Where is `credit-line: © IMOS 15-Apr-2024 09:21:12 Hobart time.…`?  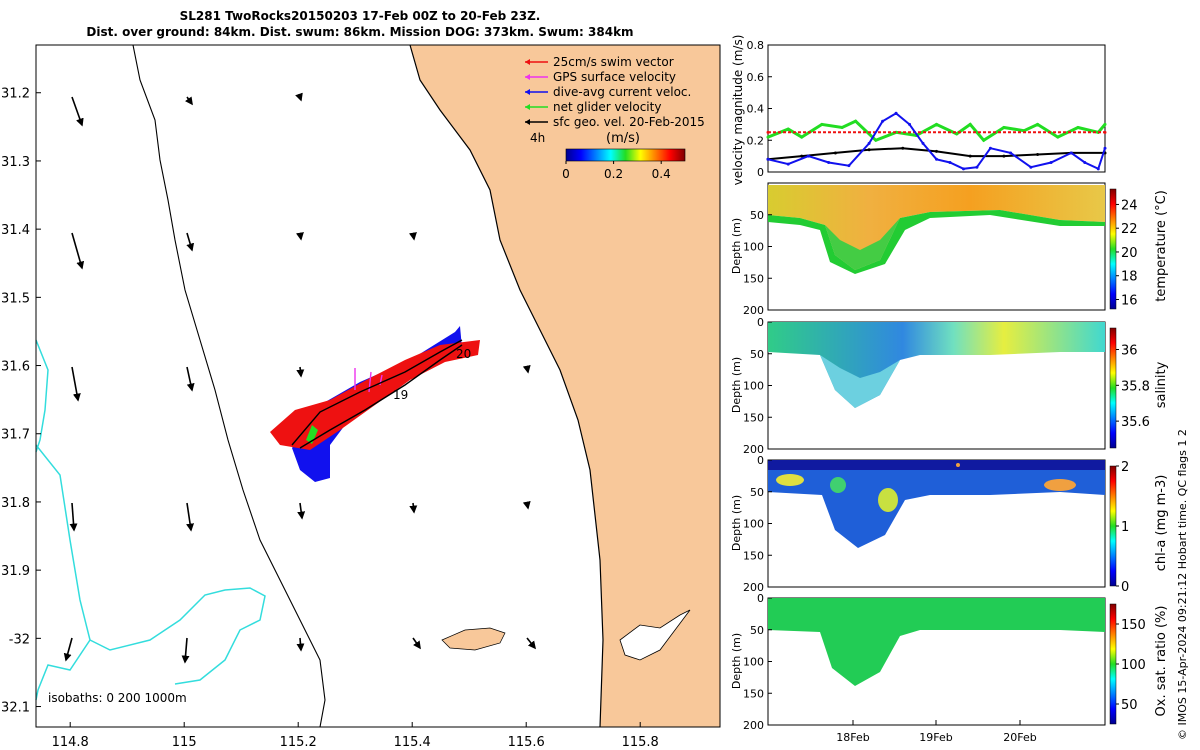
credit-line: © IMOS 15-Apr-2024 09:21:12 Hobart time.… is located at coordinates (1182, 584).